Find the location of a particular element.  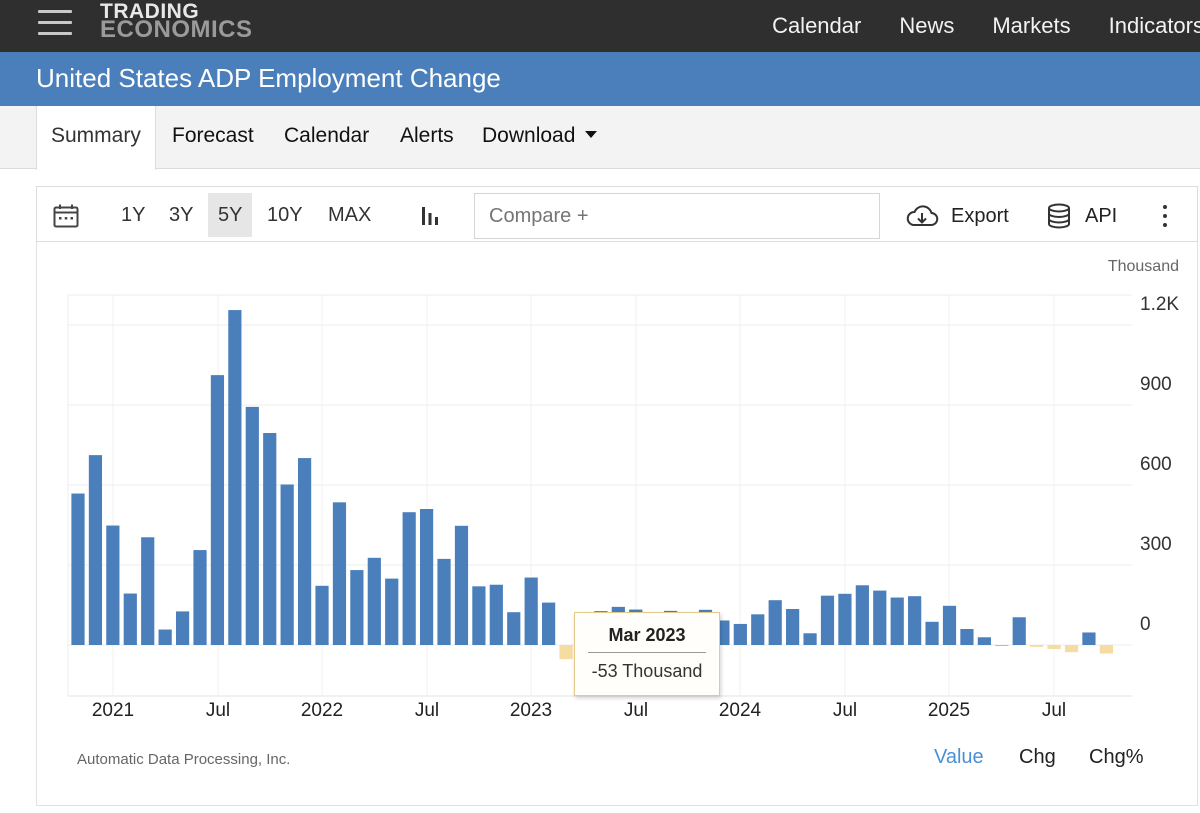

tab-calendar: Calendar is located at coordinates (327, 135).